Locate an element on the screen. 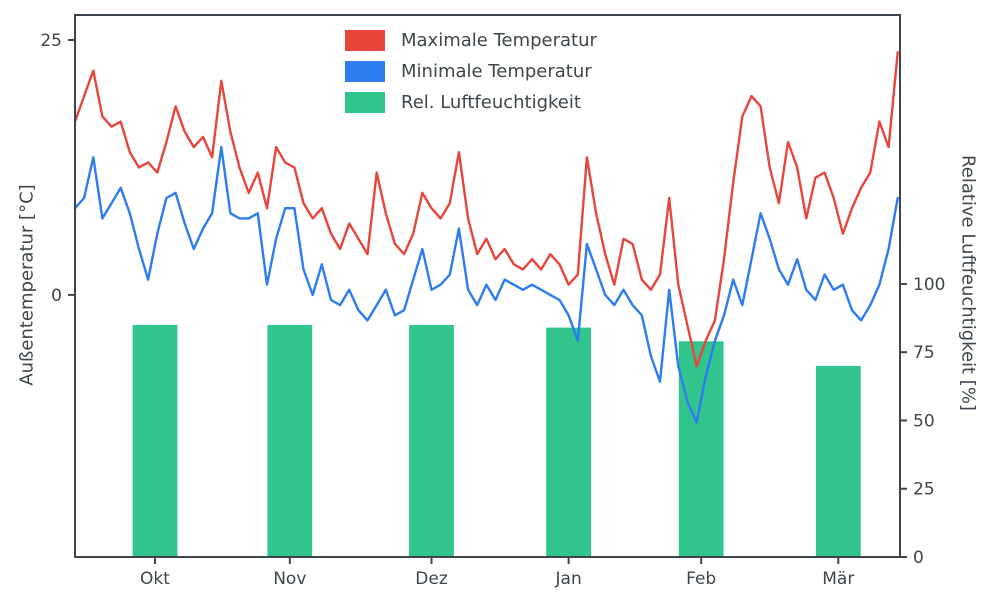 This screenshot has width=1000, height=600. y-right-tick-label: 50 is located at coordinates (924, 421).